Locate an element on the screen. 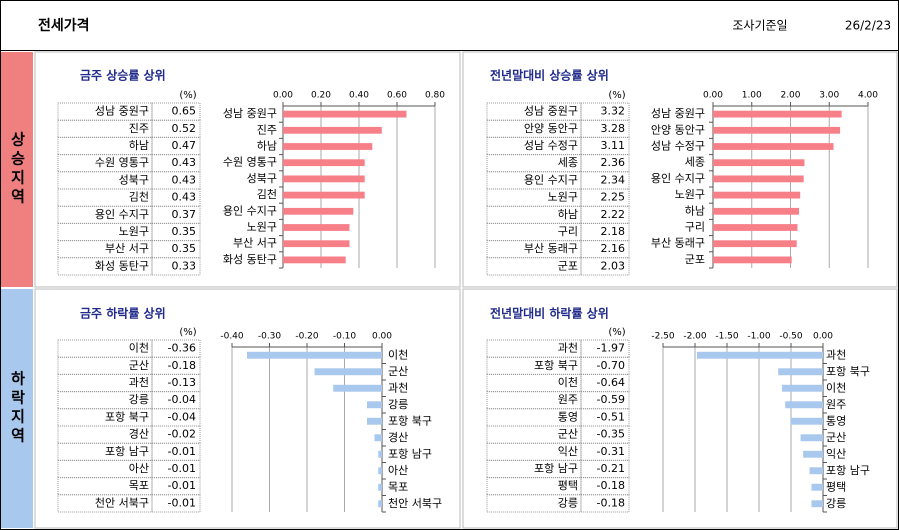 The width and height of the screenshot is (899, 530). row-name: 용인 수지구 is located at coordinates (551, 179).